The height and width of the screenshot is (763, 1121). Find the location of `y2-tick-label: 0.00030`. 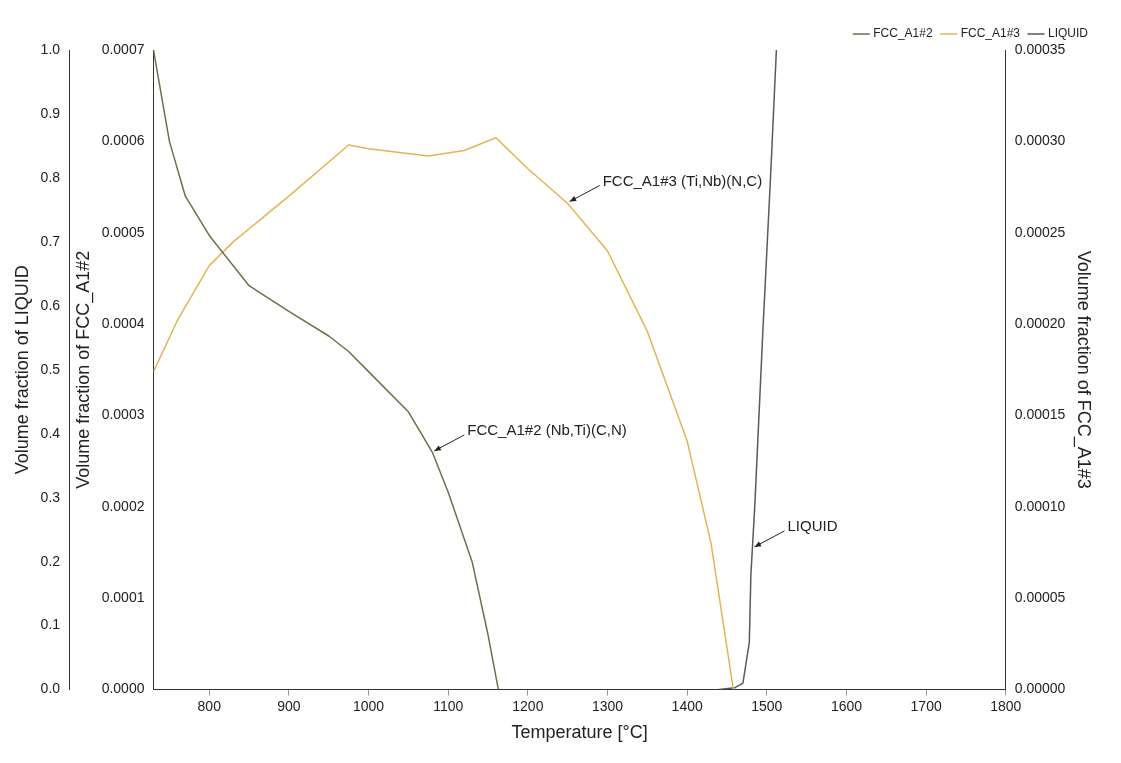

y2-tick-label: 0.00030 is located at coordinates (1040, 140).